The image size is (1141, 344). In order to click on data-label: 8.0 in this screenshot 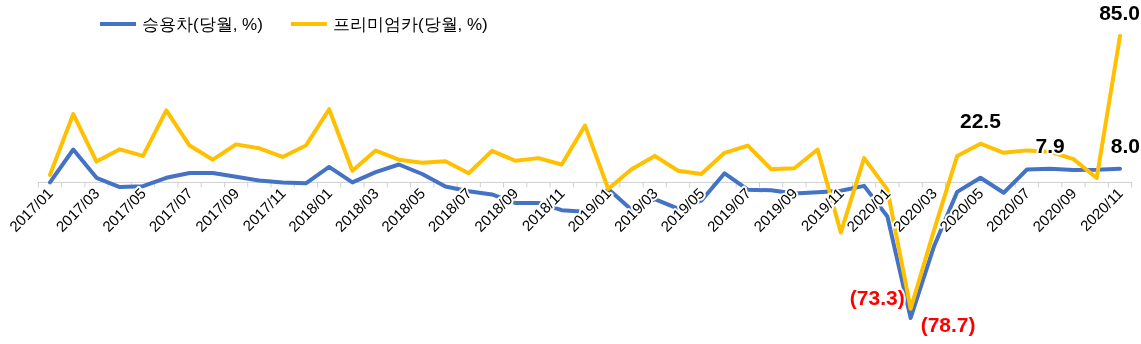, I will do `click(1125, 145)`.